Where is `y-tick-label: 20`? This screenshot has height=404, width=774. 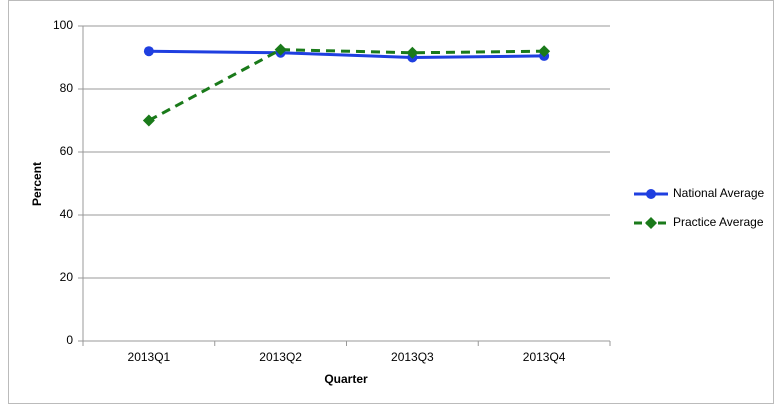 y-tick-label: 20 is located at coordinates (67, 277).